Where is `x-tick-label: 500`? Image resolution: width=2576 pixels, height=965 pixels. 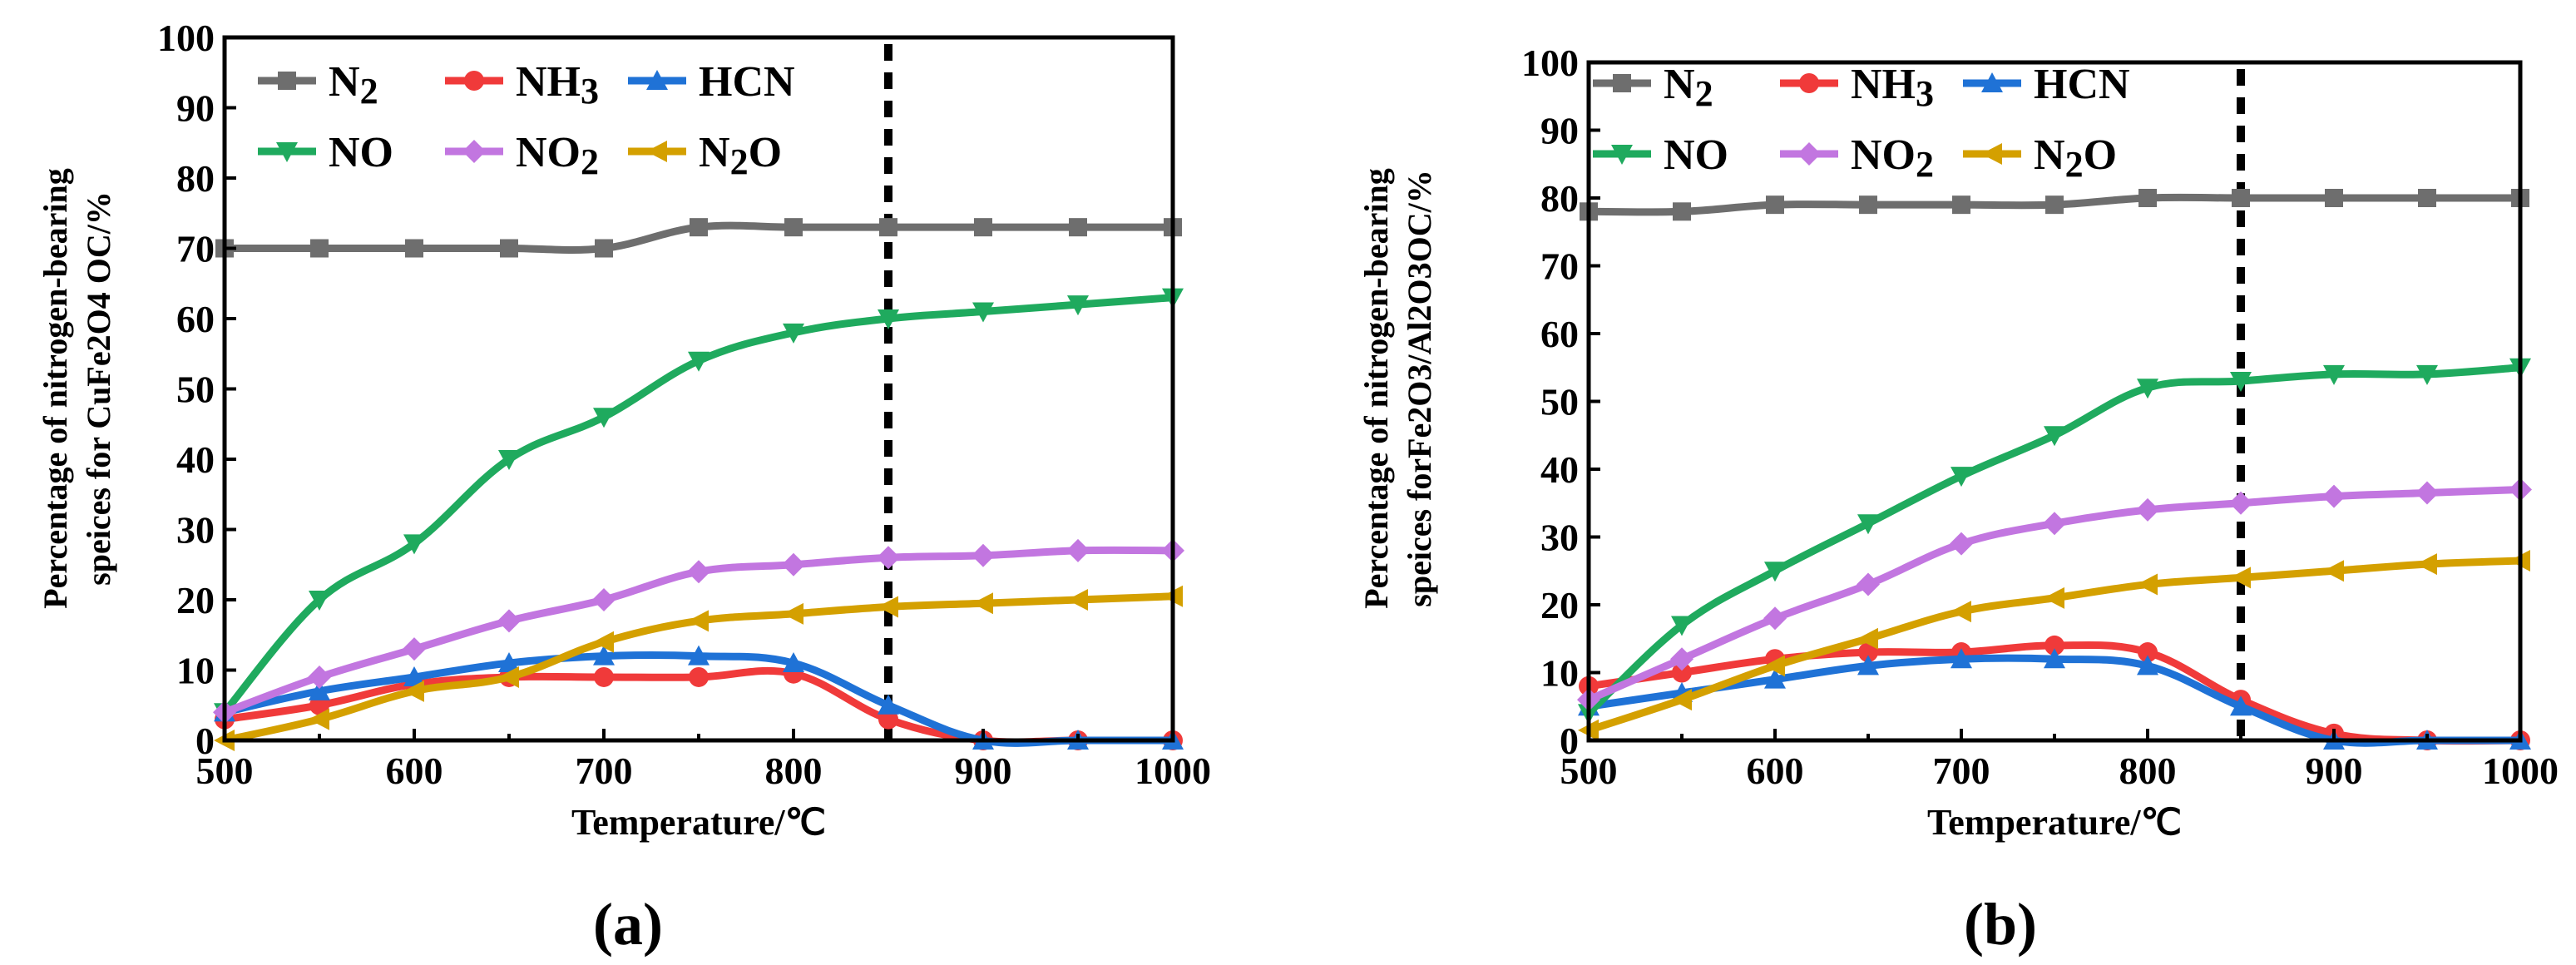
x-tick-label: 500 is located at coordinates (1589, 771).